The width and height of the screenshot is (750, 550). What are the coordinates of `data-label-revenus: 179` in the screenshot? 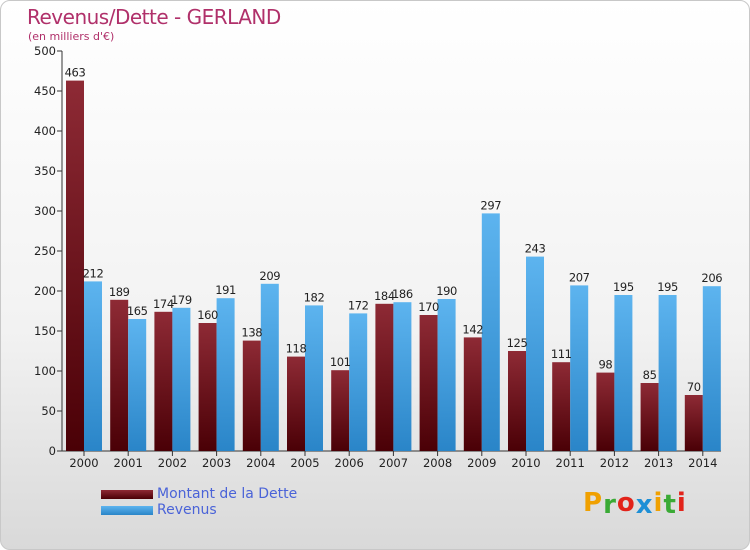 It's located at (181, 300).